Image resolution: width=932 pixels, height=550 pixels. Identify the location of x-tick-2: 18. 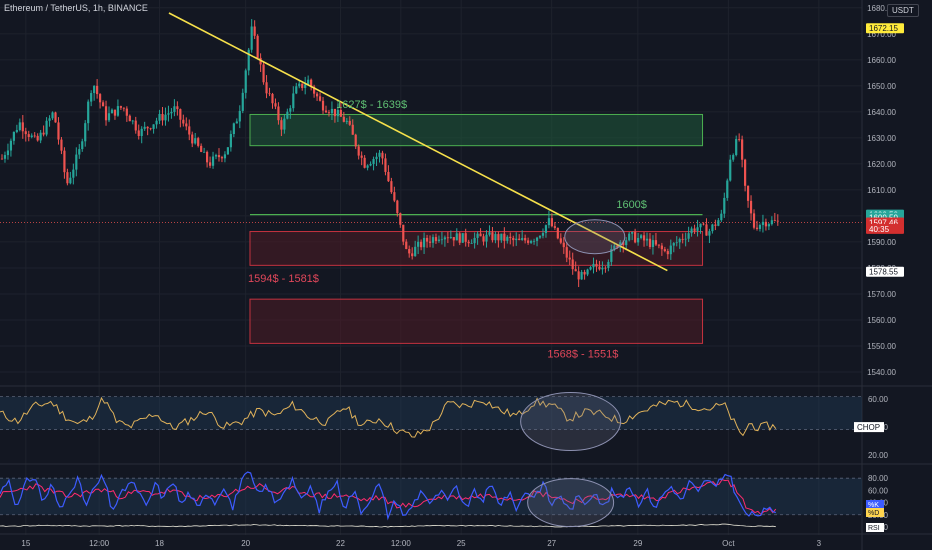
(159, 543).